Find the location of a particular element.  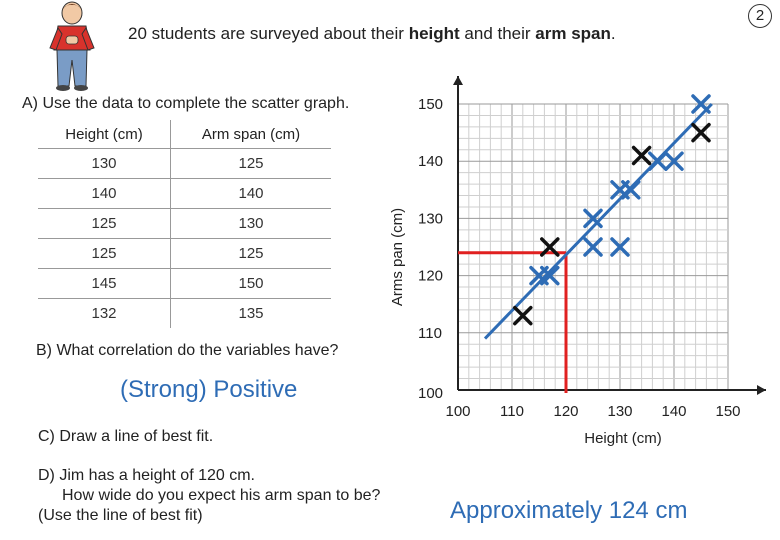

chart-reading-lines is located at coordinates (513, 322).